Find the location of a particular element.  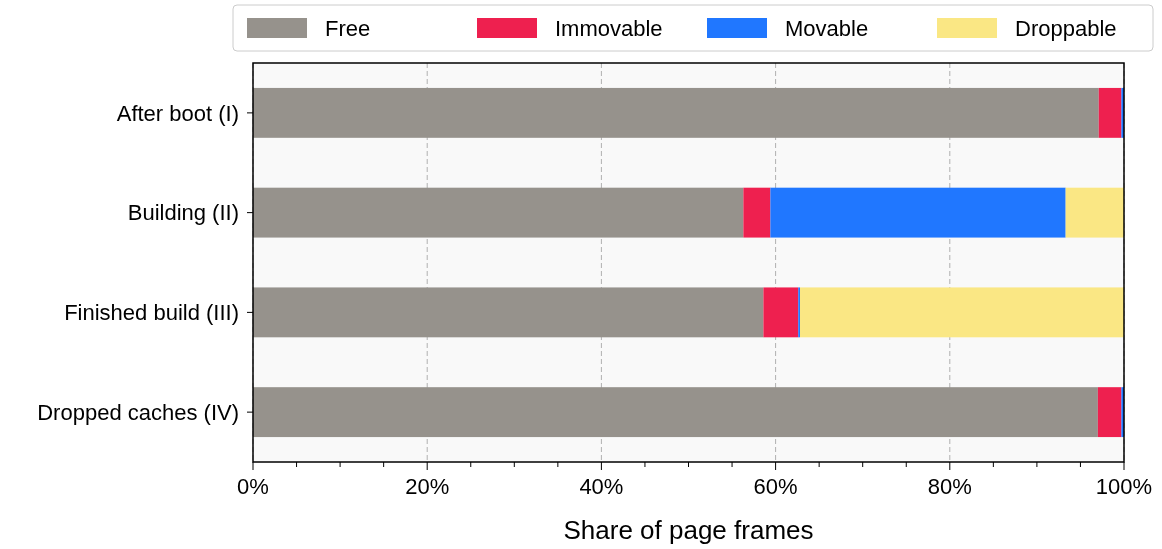

x-tick-label: 80% is located at coordinates (949, 486).